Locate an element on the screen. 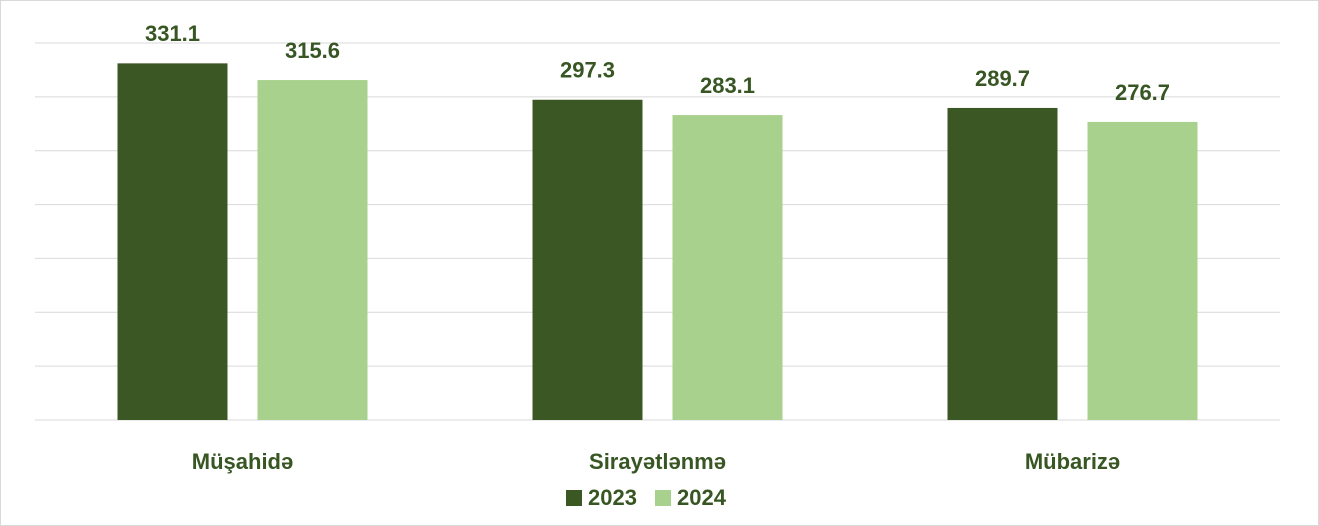 This screenshot has height=526, width=1319. data-label: 289.7 is located at coordinates (1002, 78).